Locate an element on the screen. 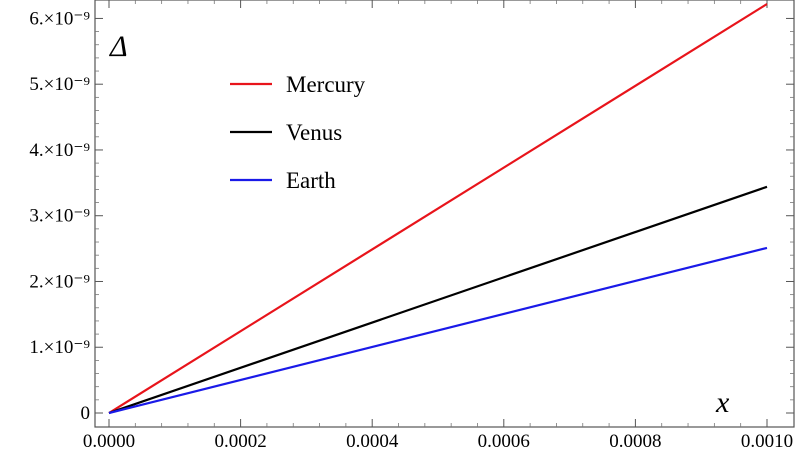 The width and height of the screenshot is (800, 460). y-tick-label: 1.×10⁻⁹ is located at coordinates (59, 347).